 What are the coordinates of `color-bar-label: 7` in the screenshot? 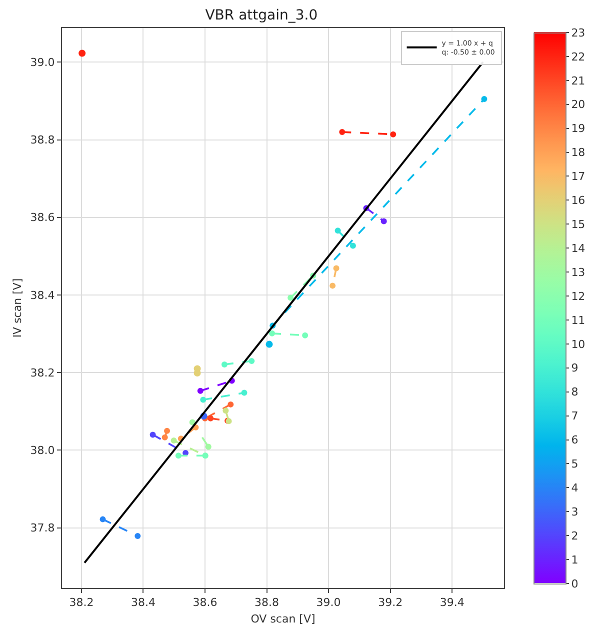 It's located at (574, 416).